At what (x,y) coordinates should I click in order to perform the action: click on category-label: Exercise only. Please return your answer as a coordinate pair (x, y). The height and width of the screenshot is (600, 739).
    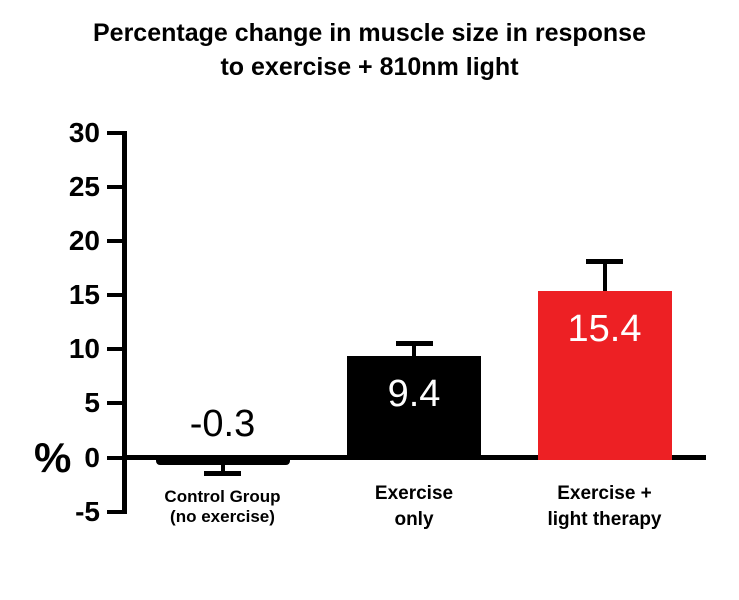
    Looking at the image, I should click on (414, 507).